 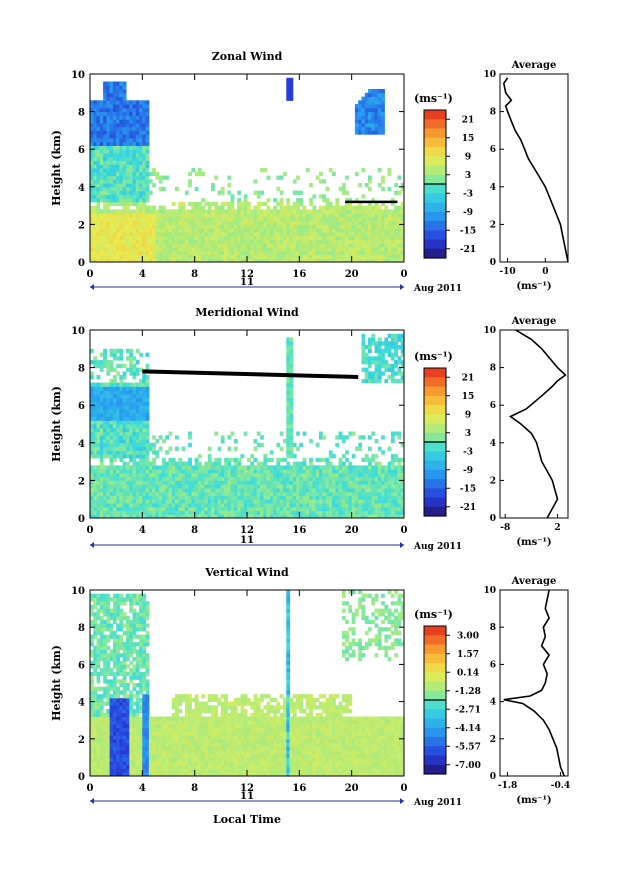 What do you see at coordinates (437, 547) in the screenshot?
I see `date-label: Aug 2011` at bounding box center [437, 547].